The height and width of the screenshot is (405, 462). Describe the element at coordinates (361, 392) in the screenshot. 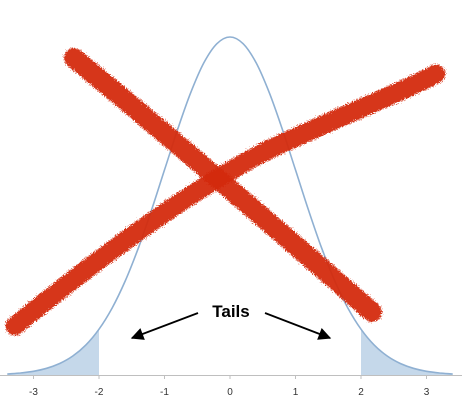

I see `x-tick-label: 2` at that location.